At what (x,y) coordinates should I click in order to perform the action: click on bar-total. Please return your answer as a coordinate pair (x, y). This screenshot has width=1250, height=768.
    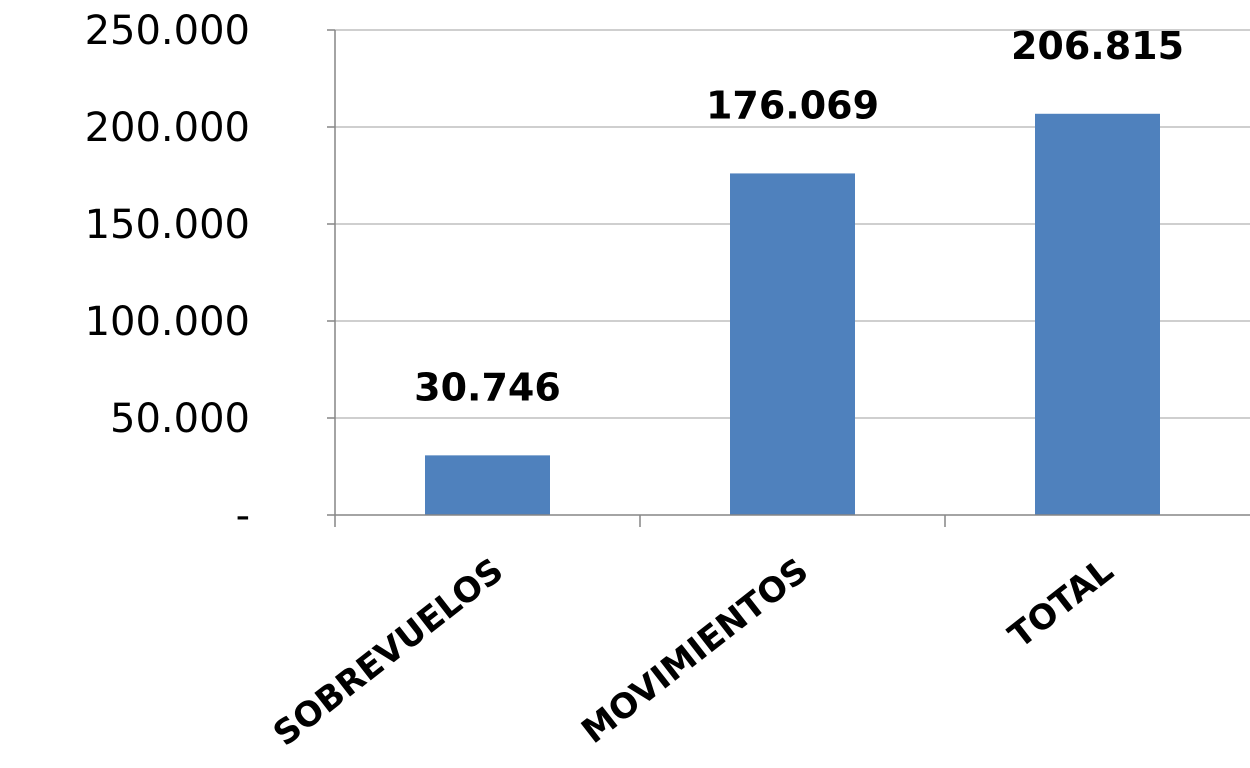
    Looking at the image, I should click on (1097, 314).